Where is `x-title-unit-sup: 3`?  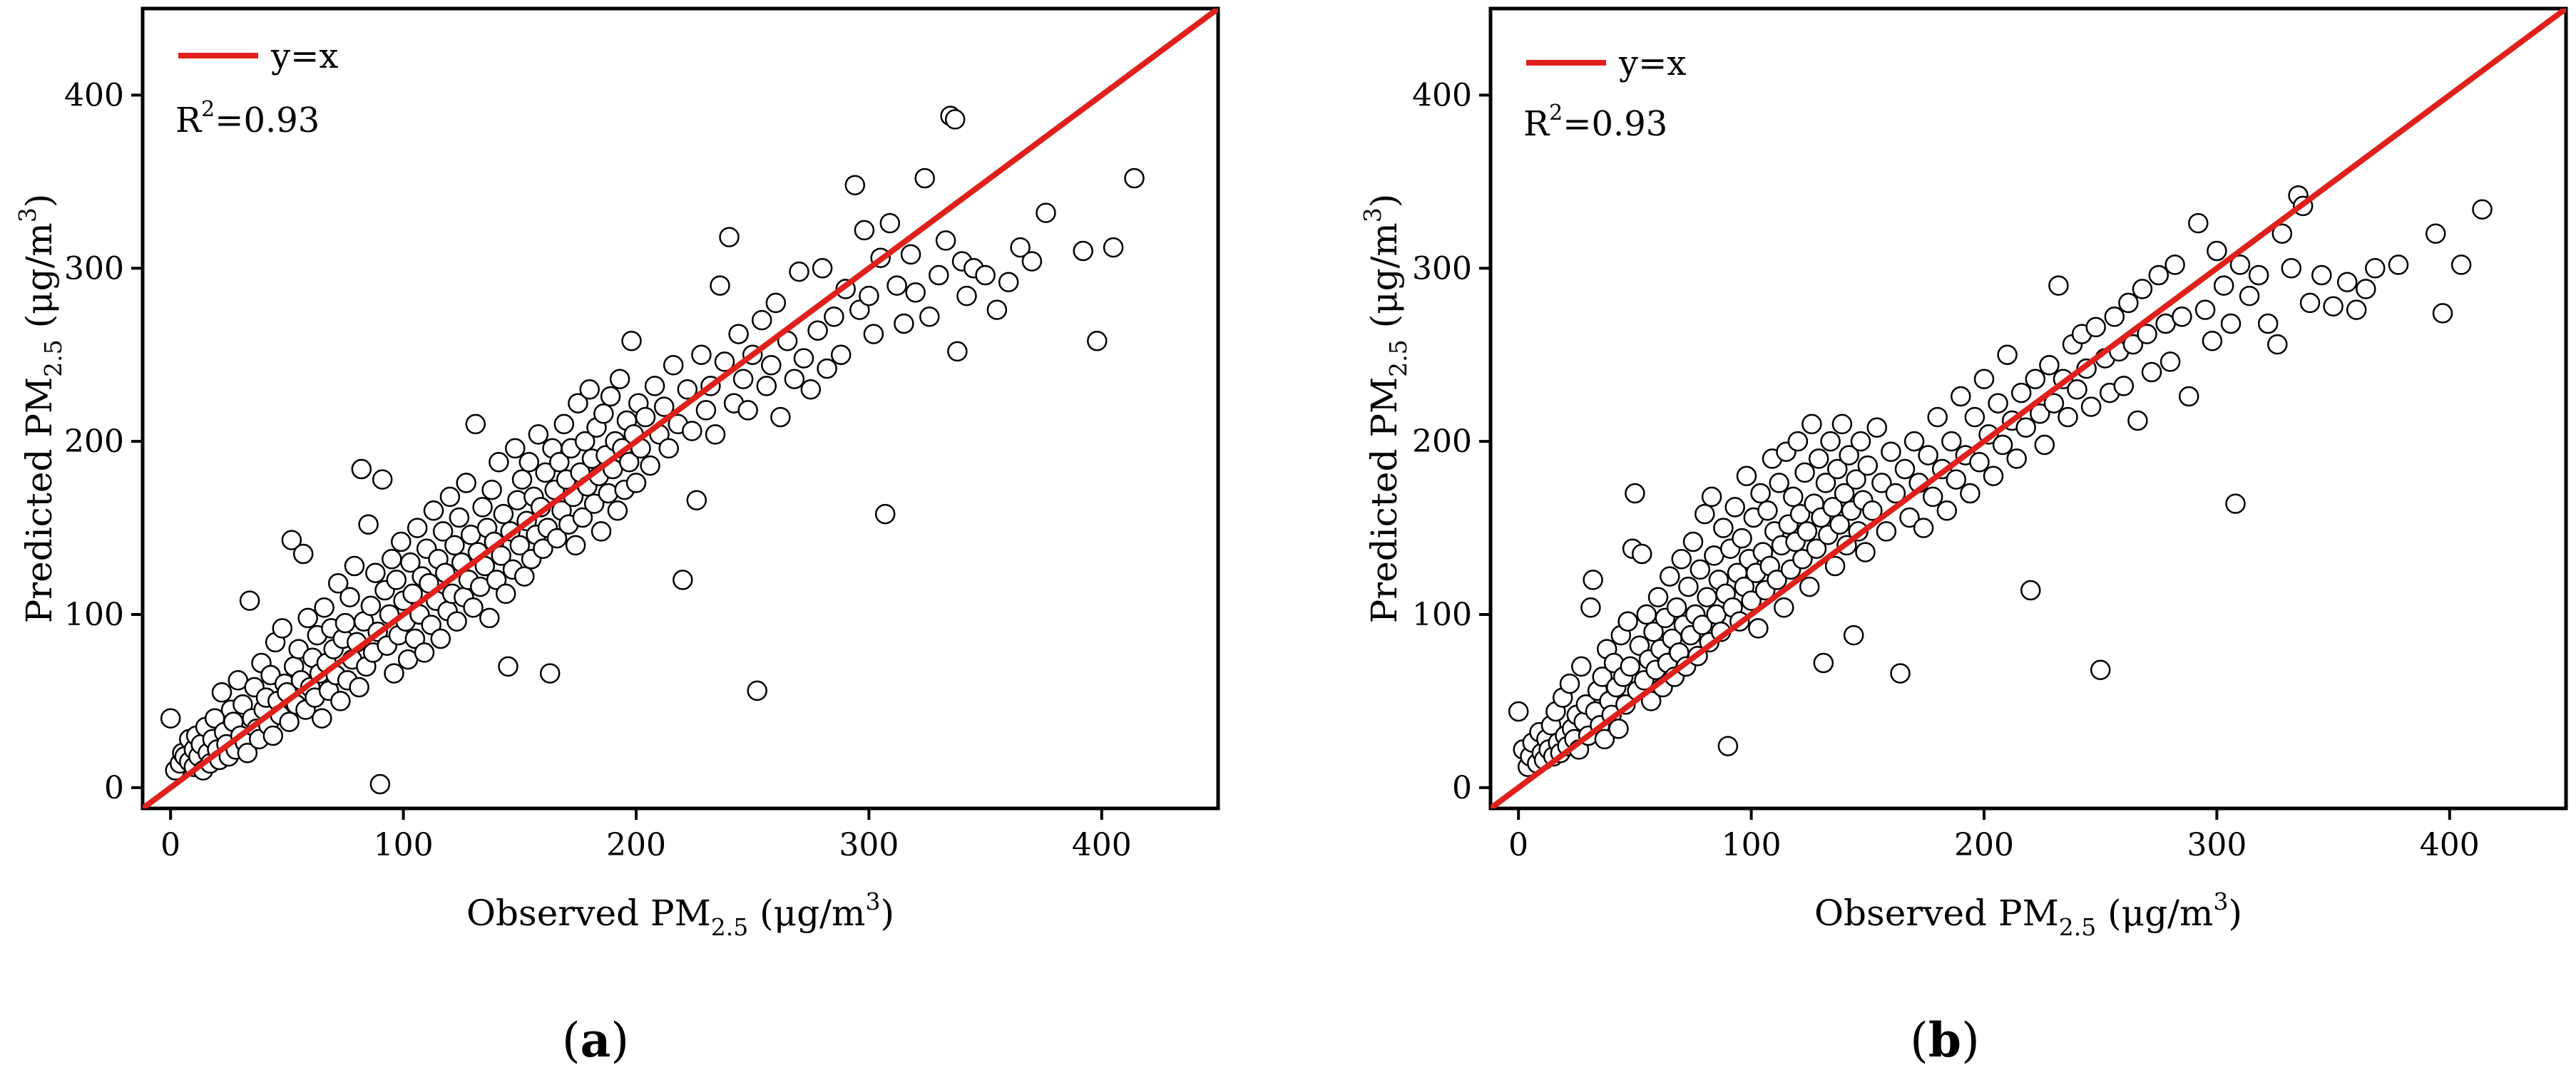 x-title-unit-sup: 3 is located at coordinates (872, 901).